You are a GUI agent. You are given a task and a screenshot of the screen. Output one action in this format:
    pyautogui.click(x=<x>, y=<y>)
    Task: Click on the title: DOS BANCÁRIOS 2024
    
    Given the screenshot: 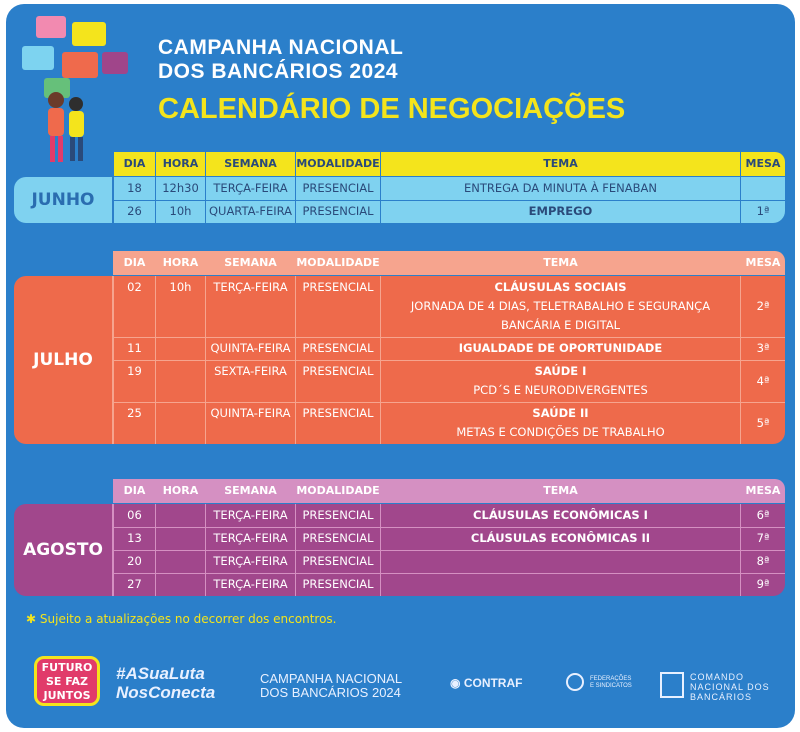 What is the action you would take?
    pyautogui.click(x=278, y=71)
    